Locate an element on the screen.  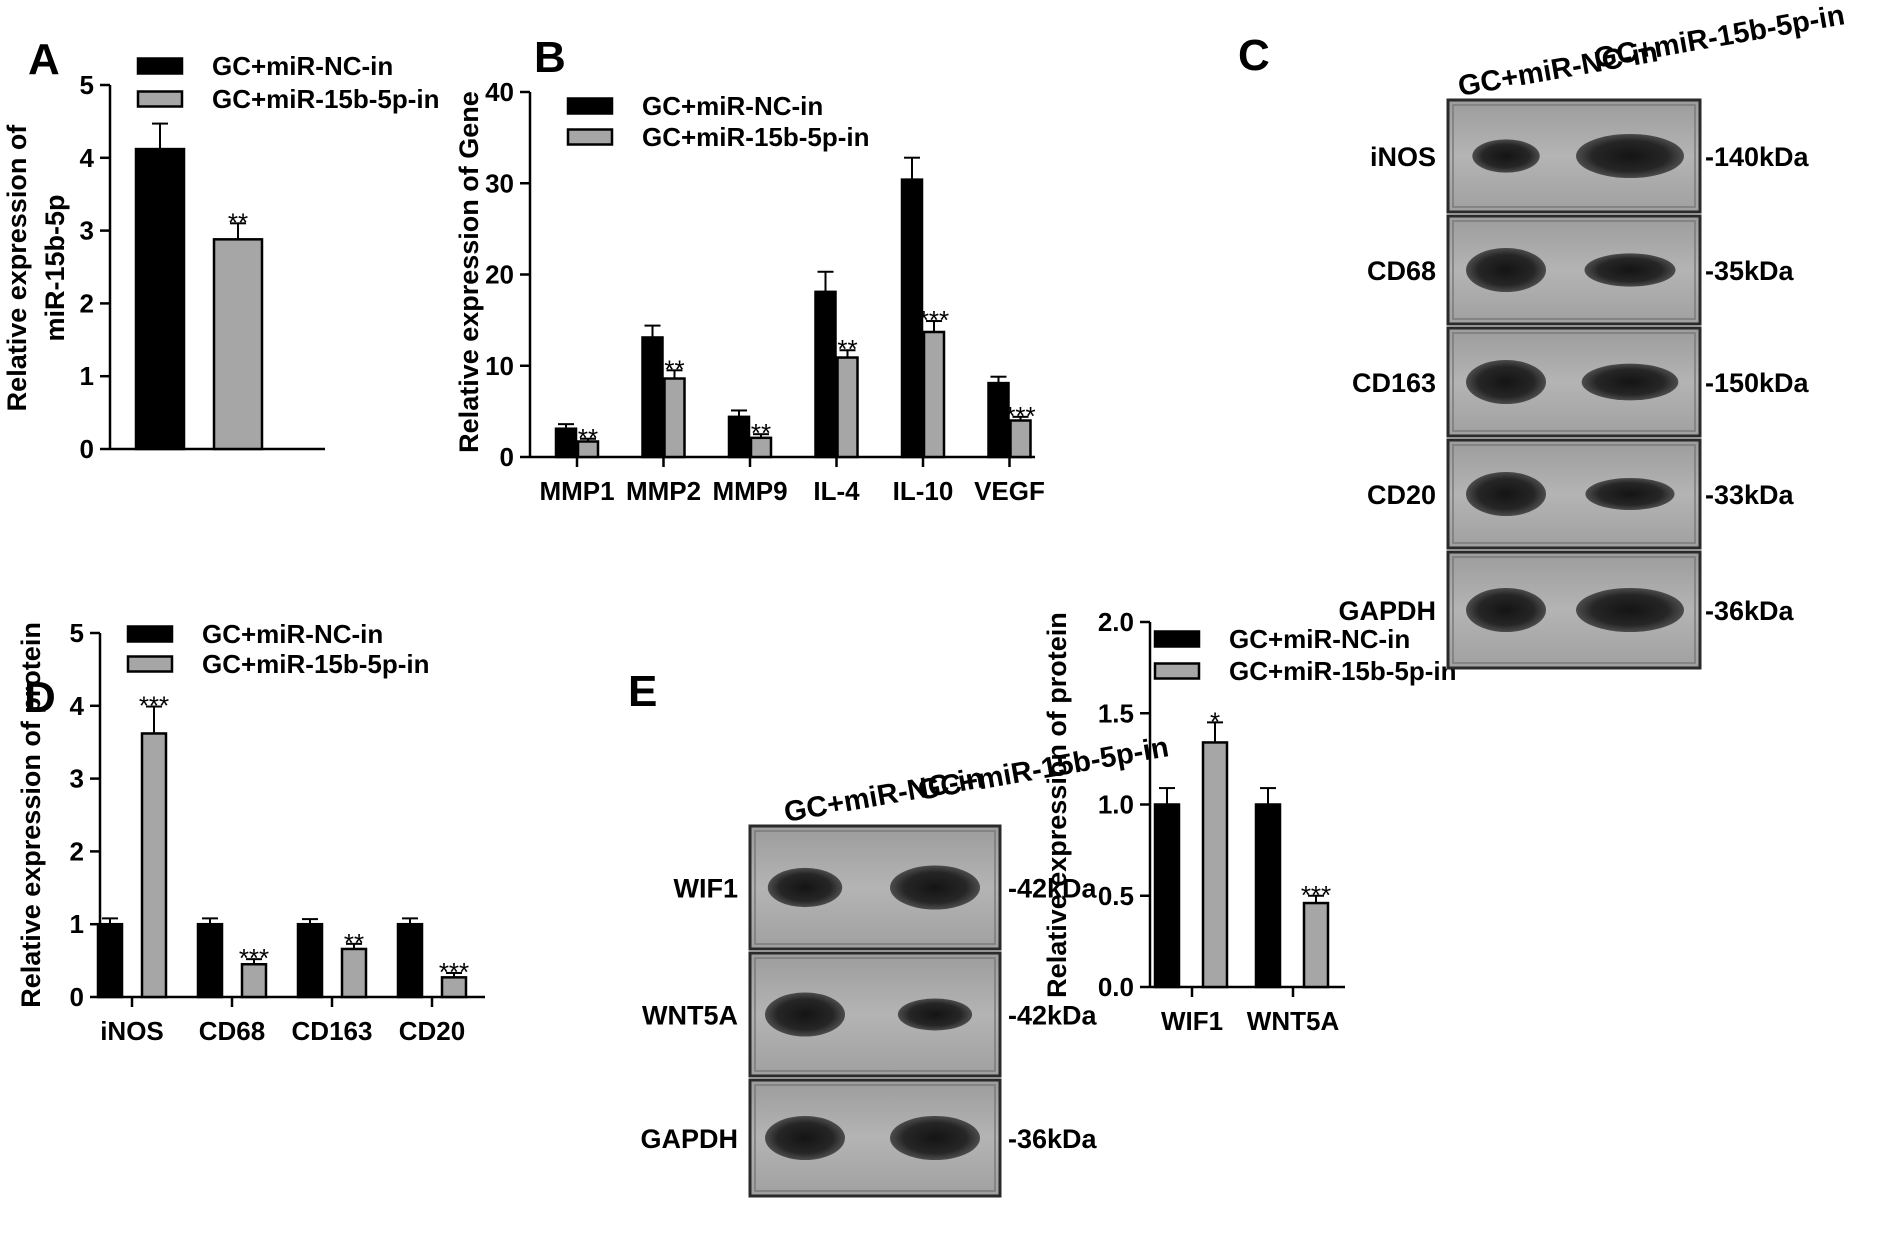
blot-protein-label: WNT5A is located at coordinates (690, 1016).